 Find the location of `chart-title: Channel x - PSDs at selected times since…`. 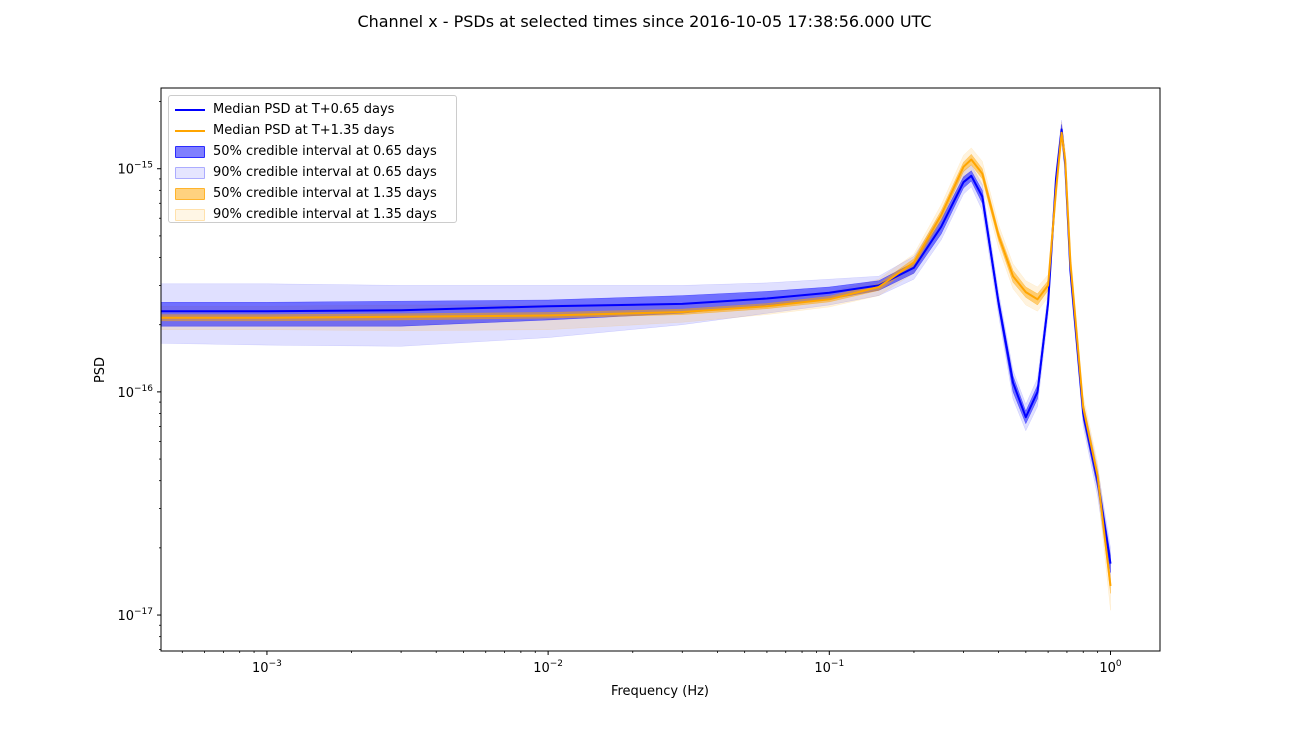

chart-title: Channel x - PSDs at selected times since… is located at coordinates (644, 21).